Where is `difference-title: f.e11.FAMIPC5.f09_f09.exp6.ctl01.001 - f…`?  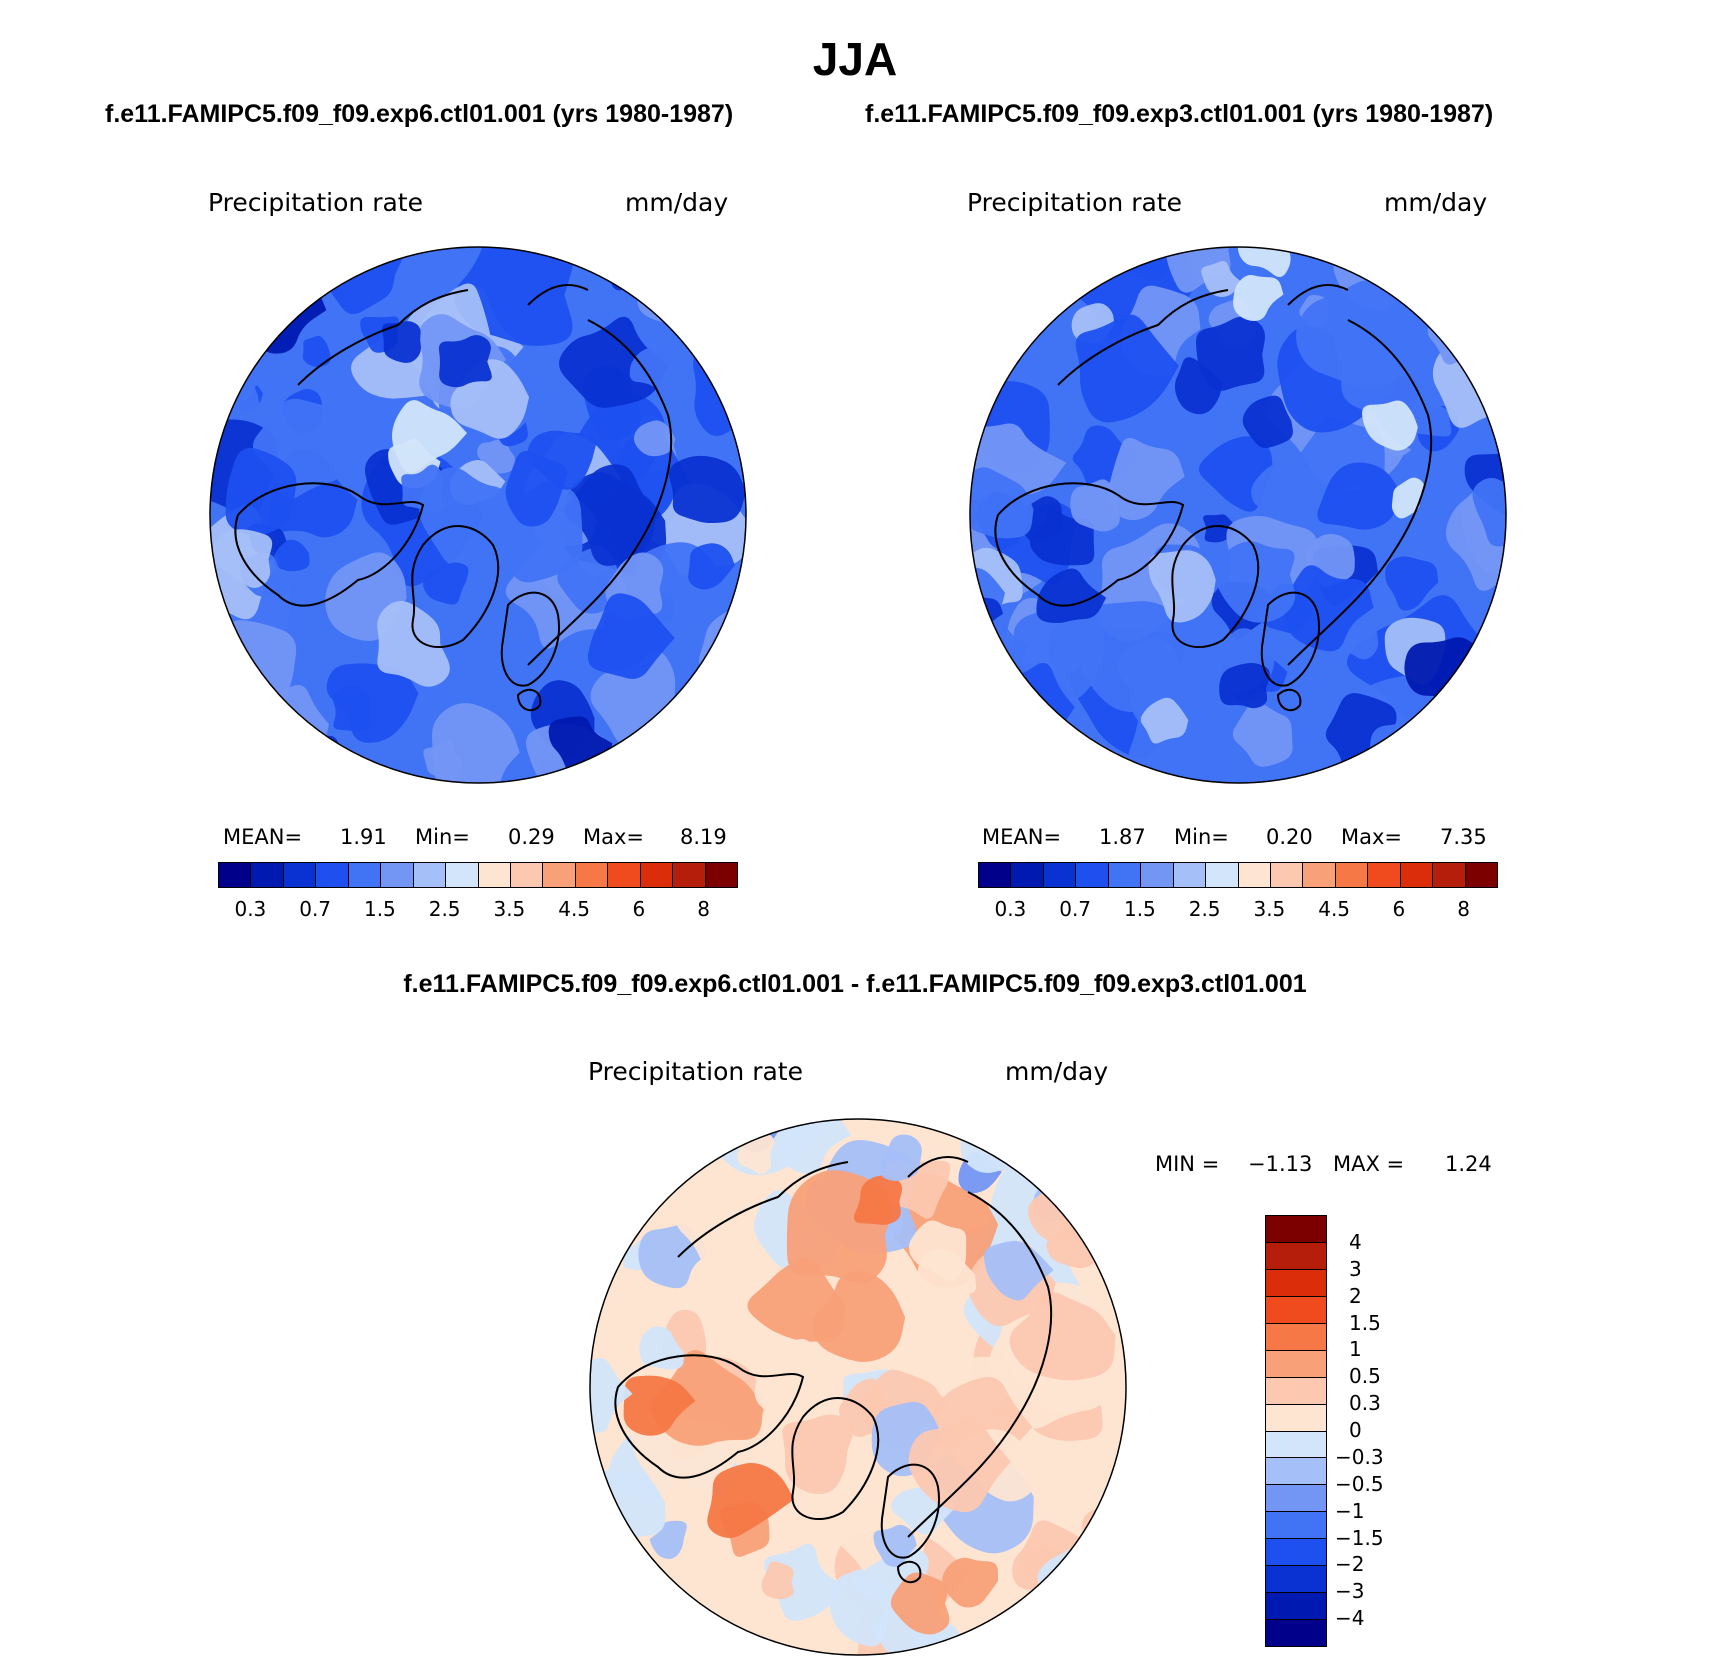 difference-title: f.e11.FAMIPC5.f09_f09.exp6.ctl01.001 - f… is located at coordinates (855, 984).